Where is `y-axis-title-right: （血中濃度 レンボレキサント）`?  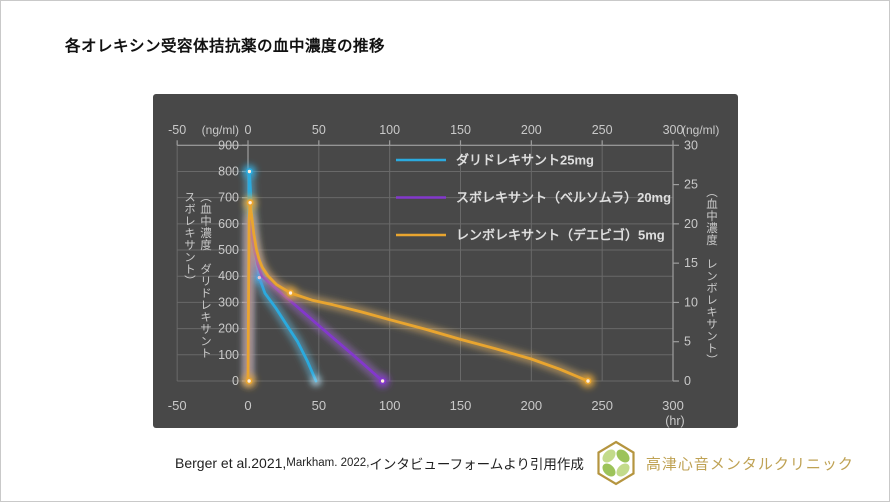
y-axis-title-right: （血中濃度 レンボレキサント） is located at coordinates (711, 276).